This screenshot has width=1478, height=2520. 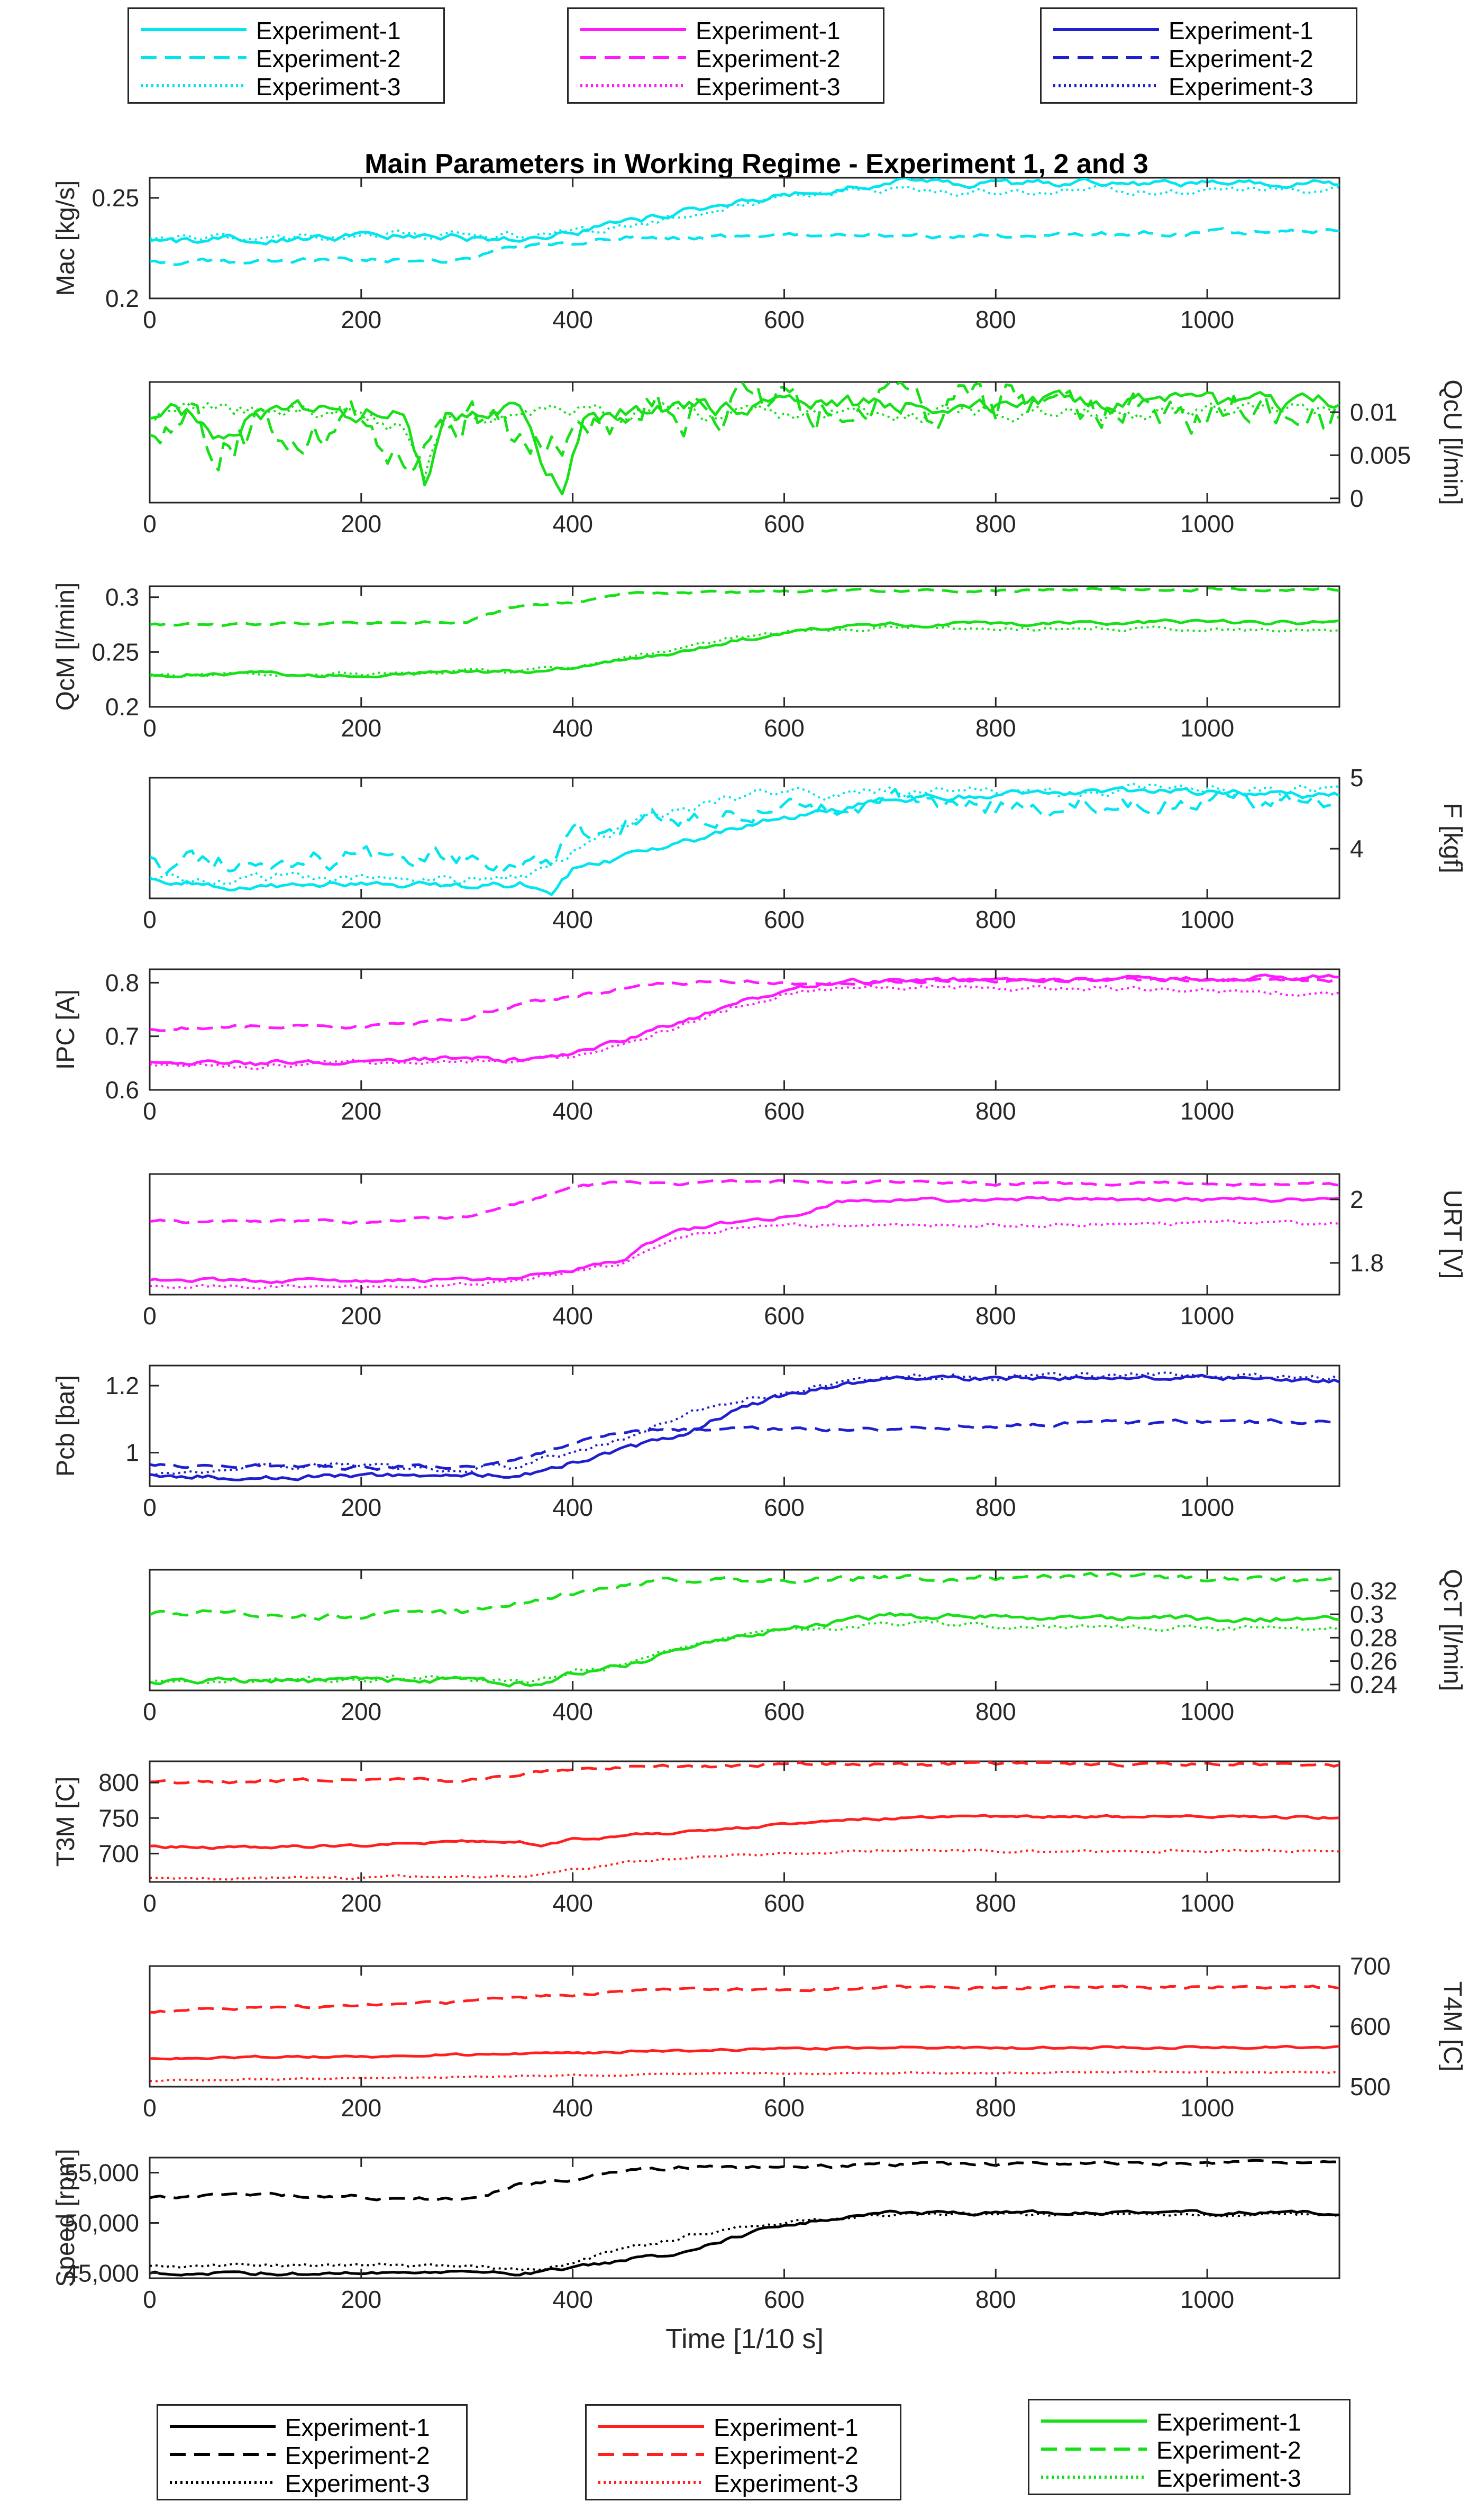 What do you see at coordinates (102, 2273) in the screenshot?
I see `y-tick-label: 45,000` at bounding box center [102, 2273].